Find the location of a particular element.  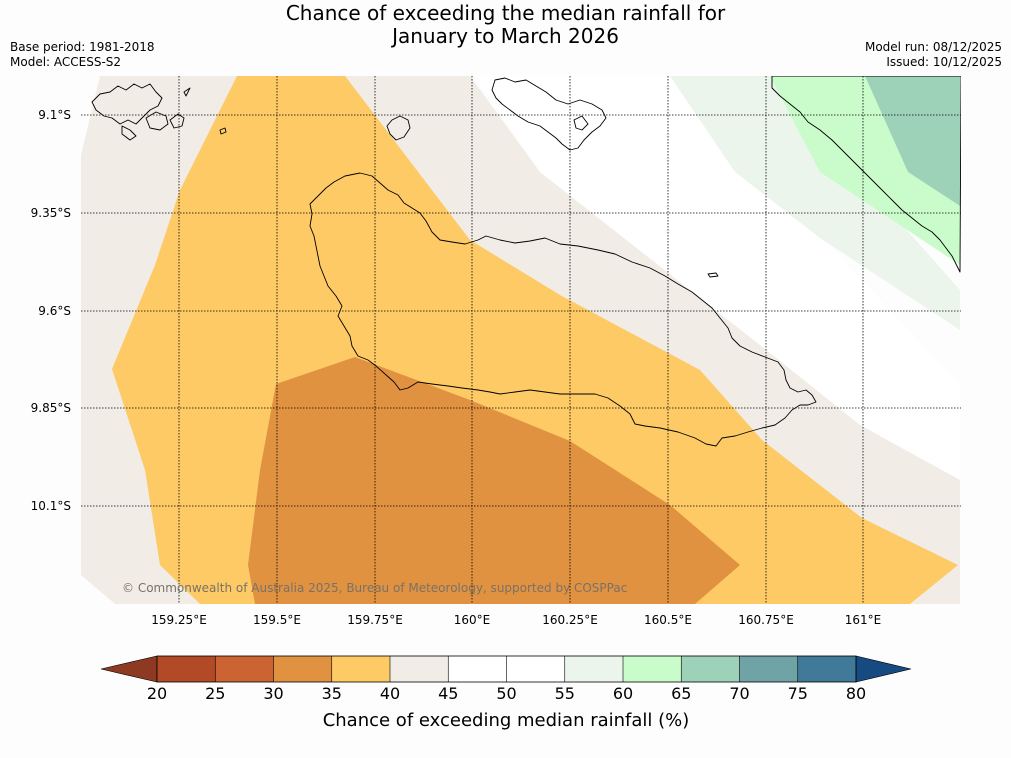

colorbar-tick-label: 50 is located at coordinates (506, 693).